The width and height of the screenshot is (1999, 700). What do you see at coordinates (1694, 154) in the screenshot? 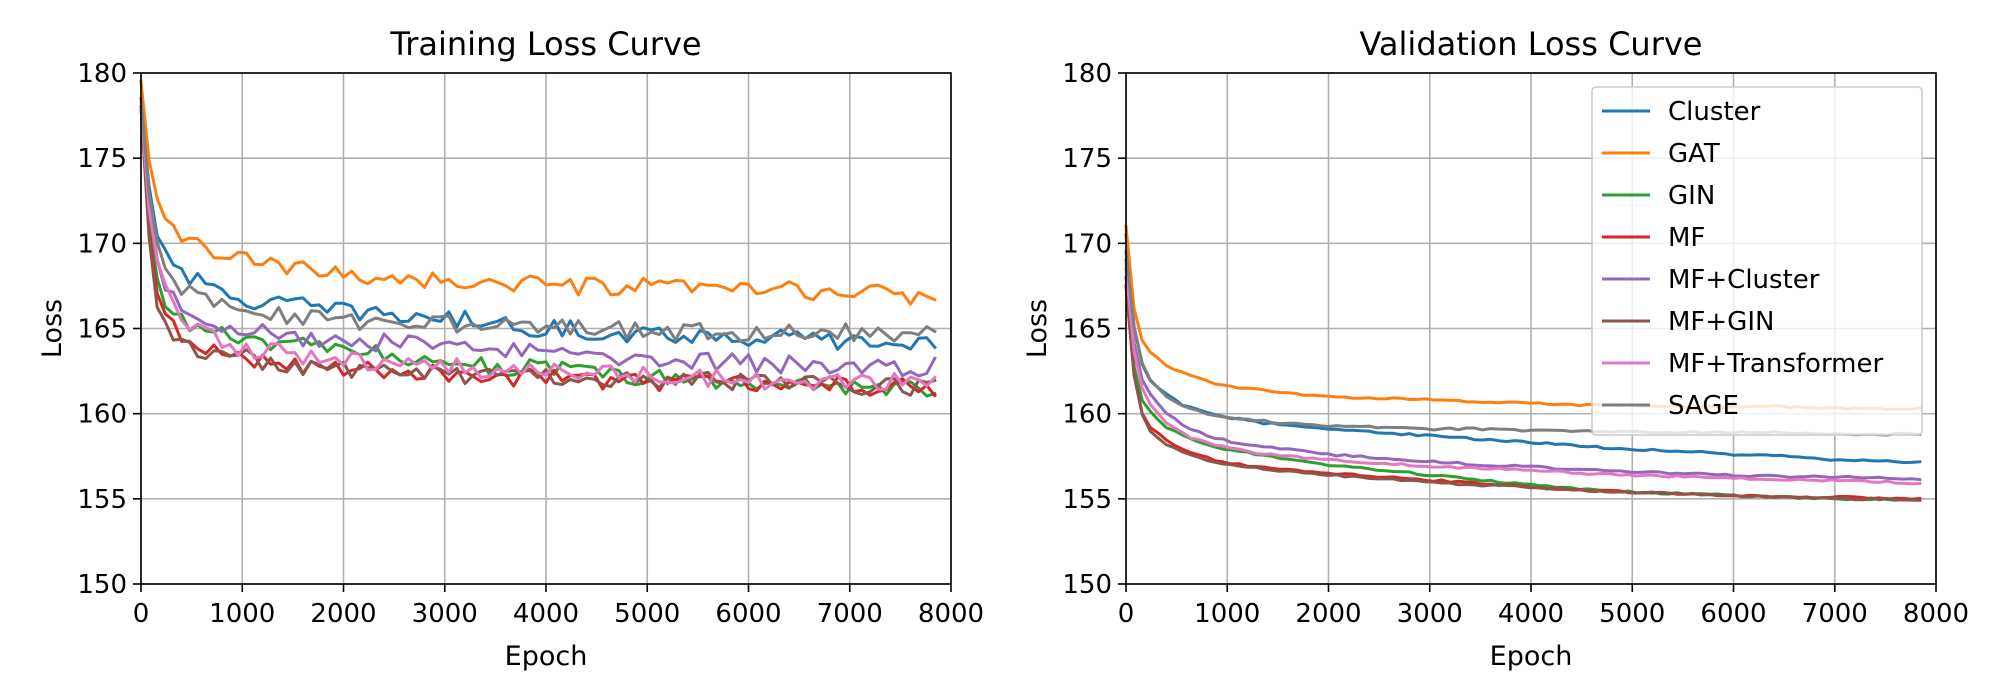
I see `legend-label-gat: GAT` at bounding box center [1694, 154].